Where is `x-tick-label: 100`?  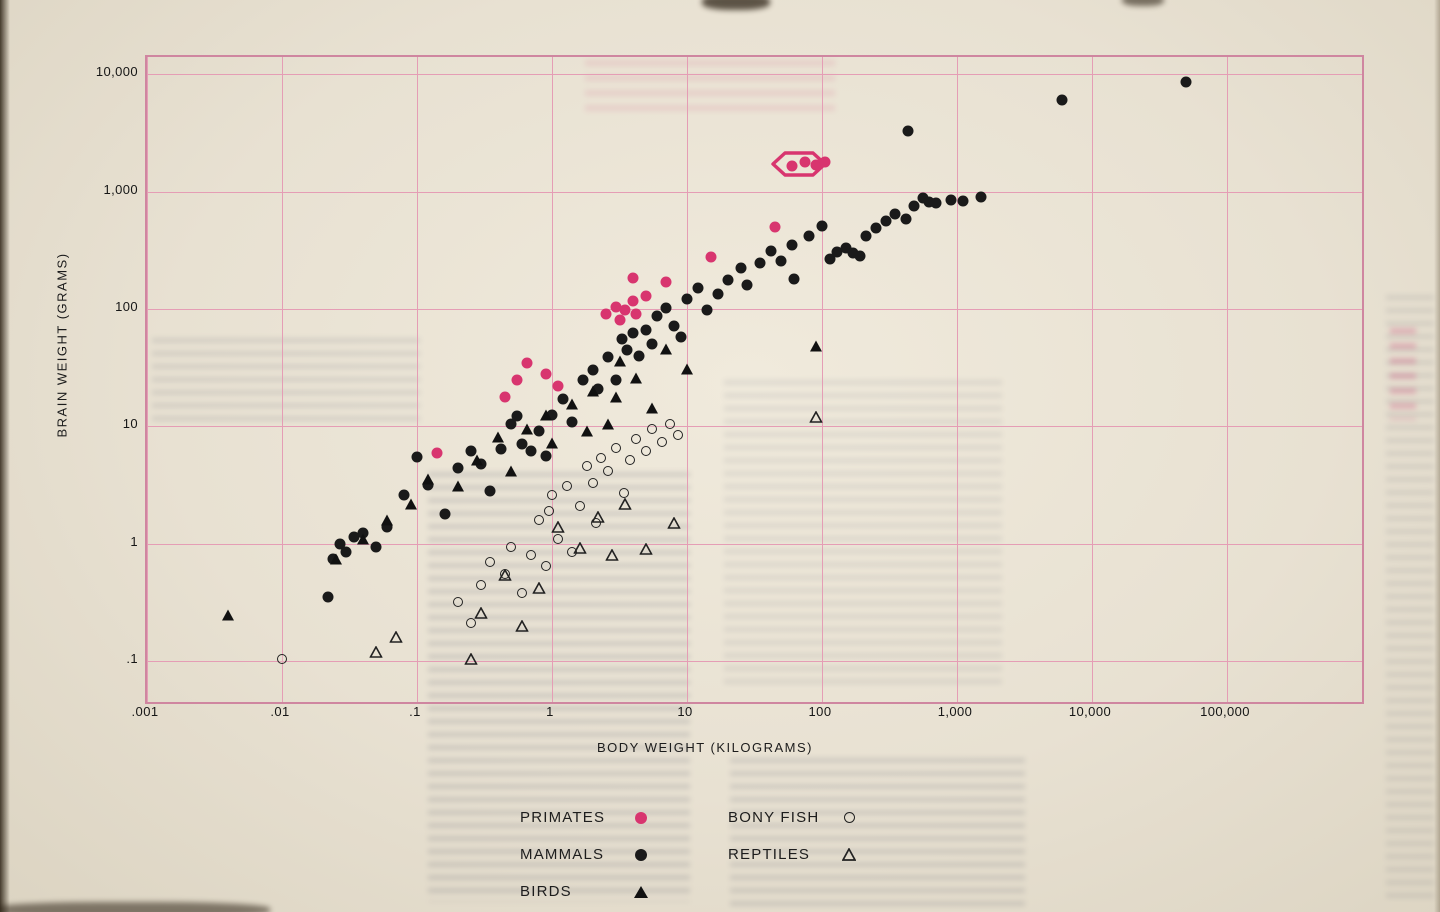
x-tick-label: 100 is located at coordinates (820, 711).